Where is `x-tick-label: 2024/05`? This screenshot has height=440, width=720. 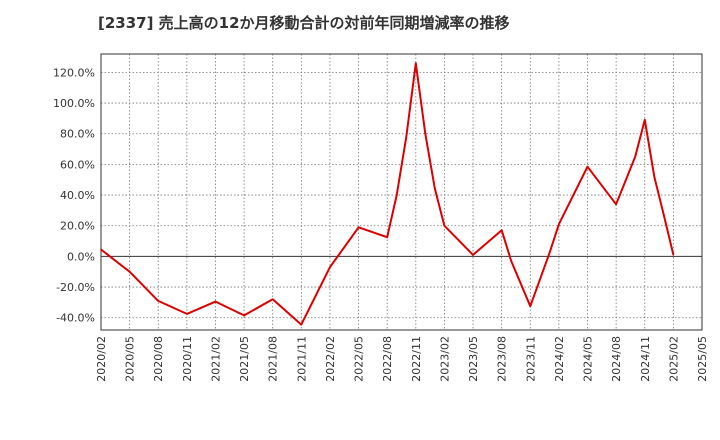 x-tick-label: 2024/05 is located at coordinates (588, 359).